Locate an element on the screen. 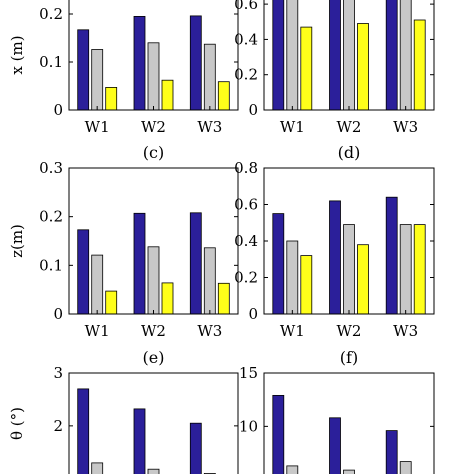  panel-caption: (d) is located at coordinates (349, 152).